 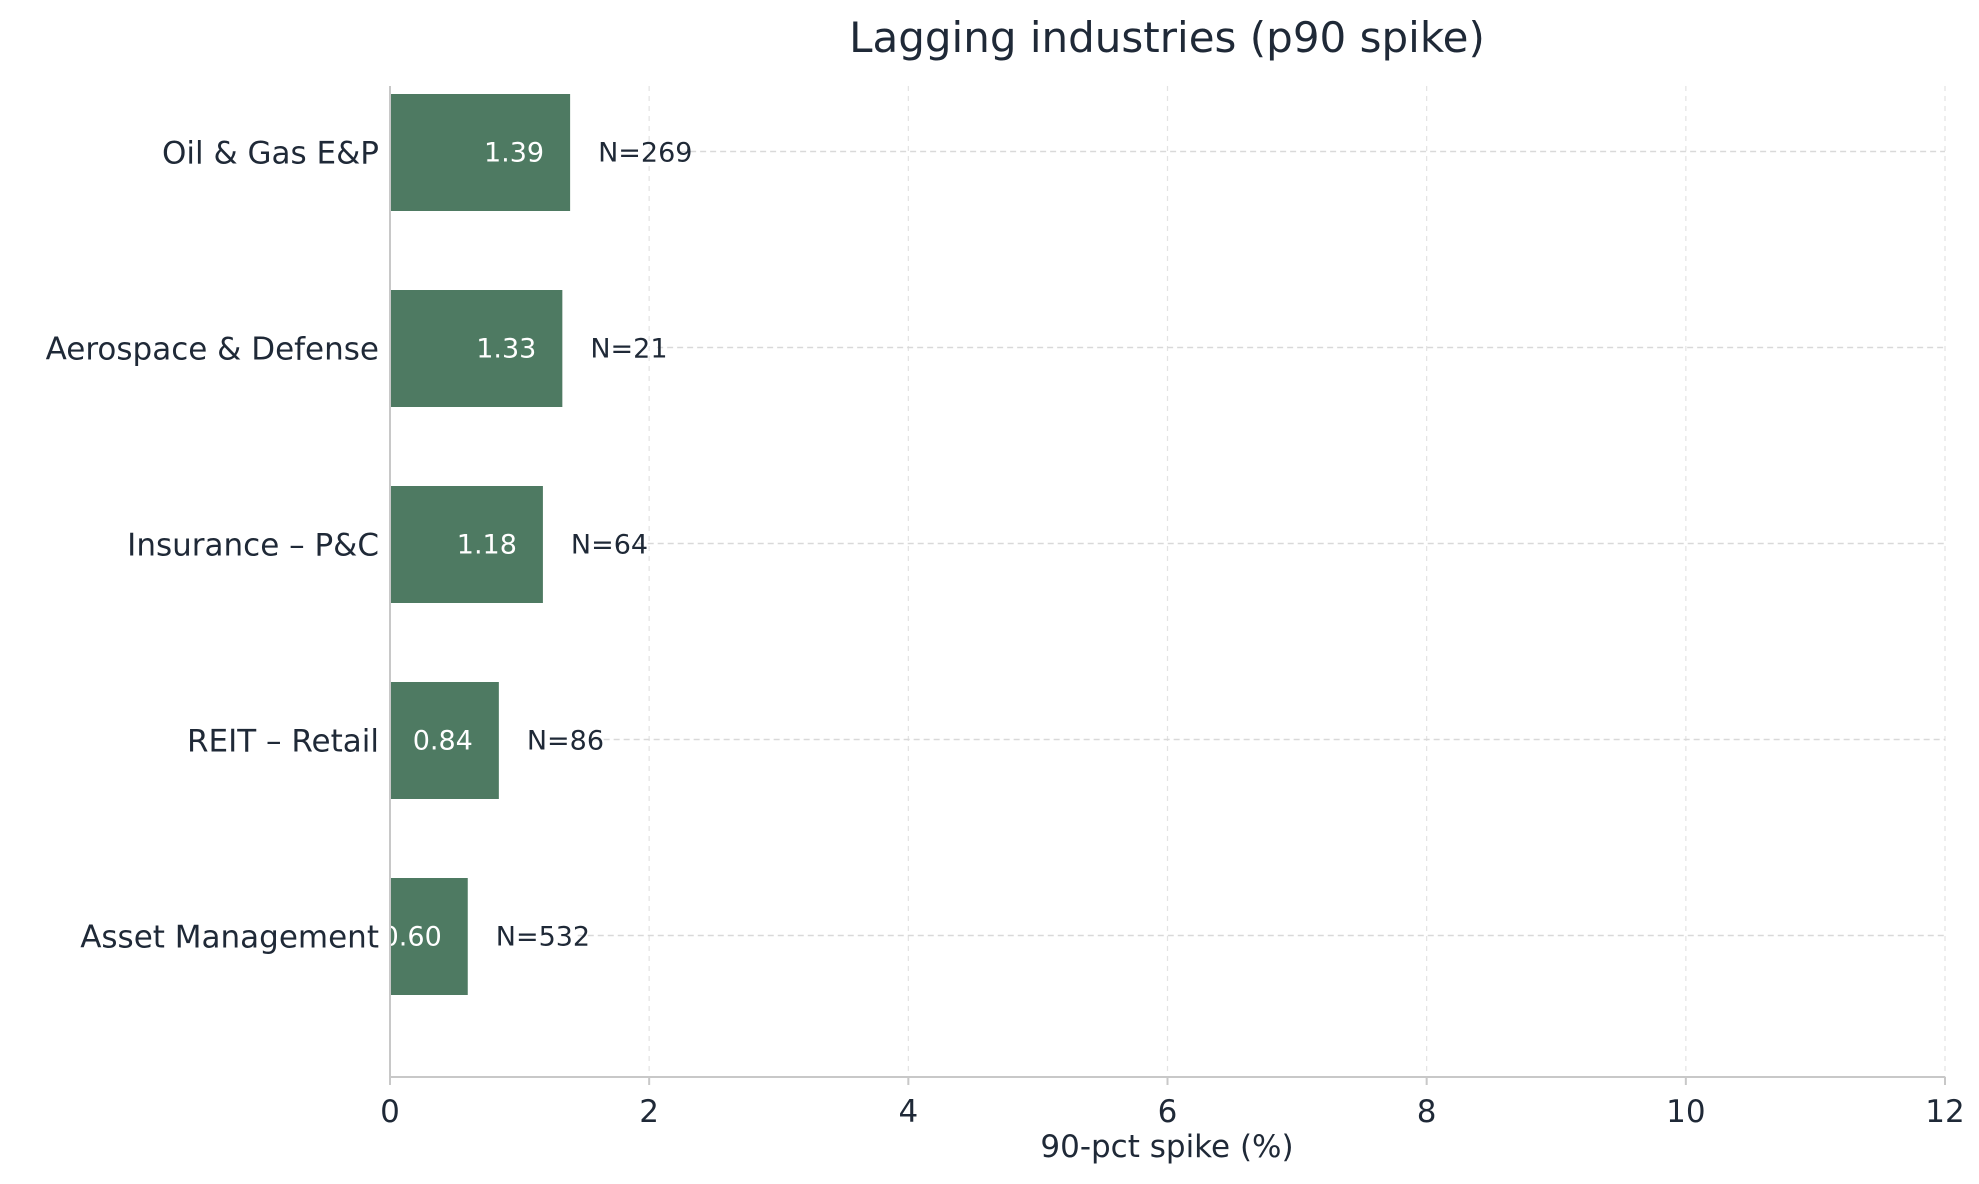 I want to click on bar-count-label: N=532, so click(x=543, y=937).